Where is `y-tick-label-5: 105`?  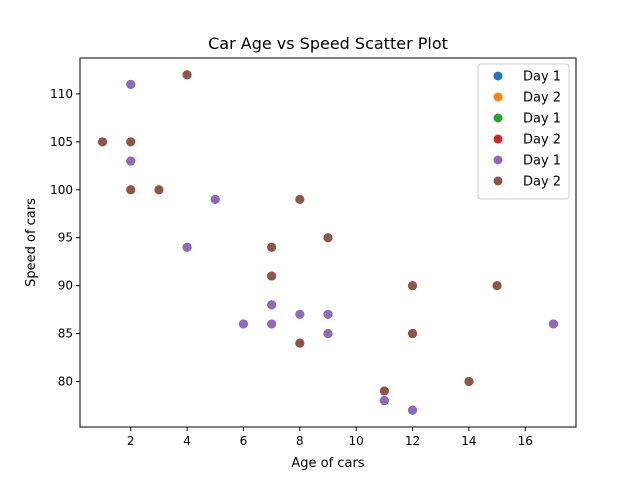
y-tick-label-5: 105 is located at coordinates (61, 142).